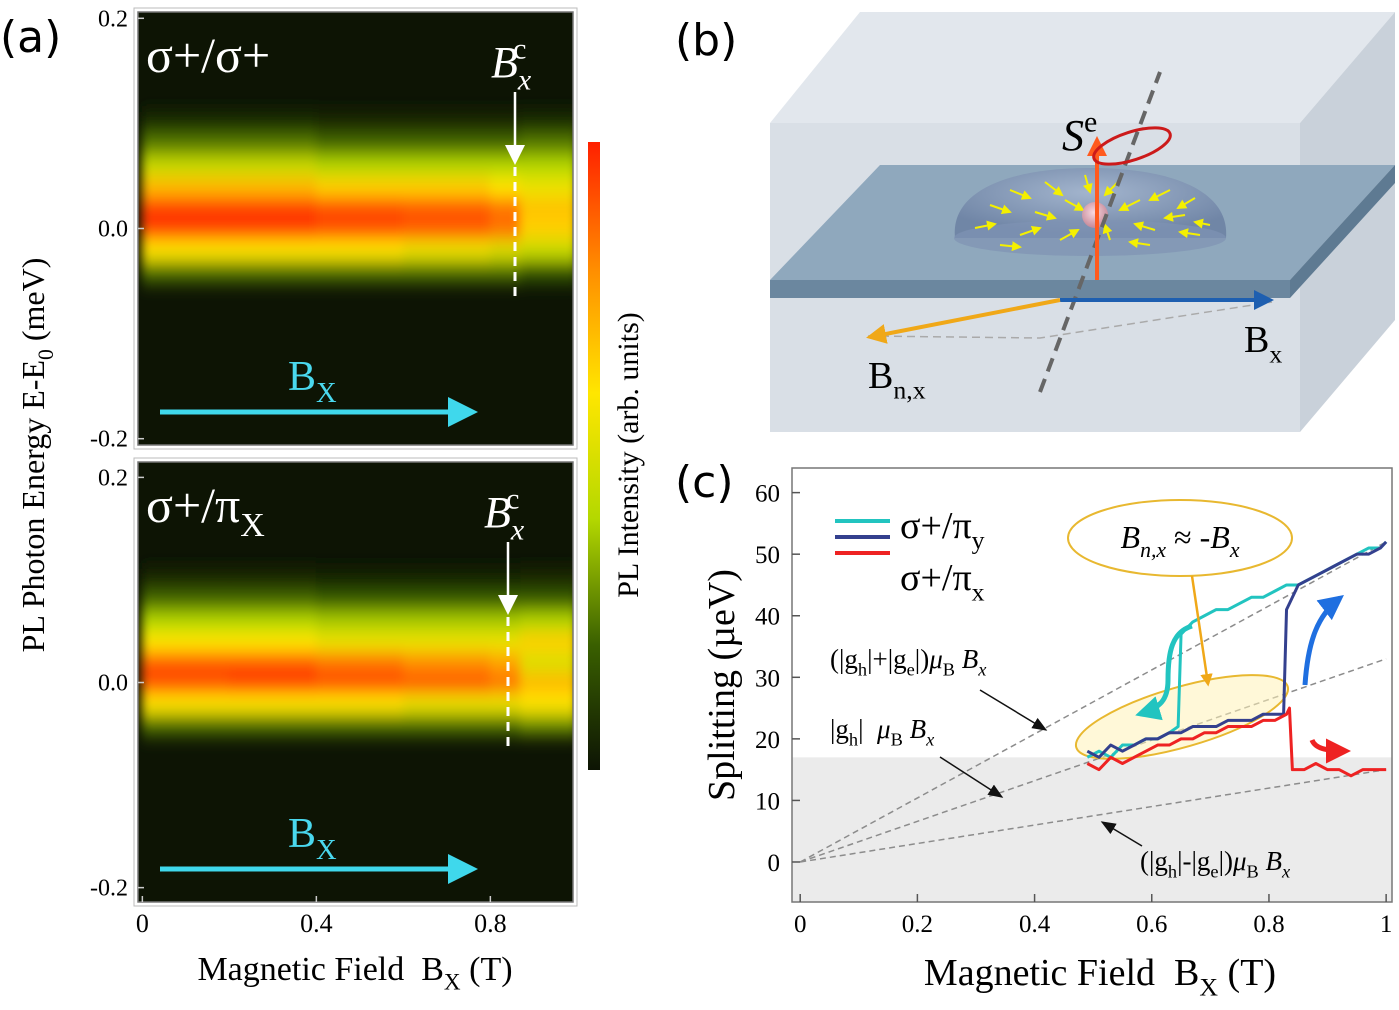  I want to click on y-tick-label: -0.2, so click(109, 889).